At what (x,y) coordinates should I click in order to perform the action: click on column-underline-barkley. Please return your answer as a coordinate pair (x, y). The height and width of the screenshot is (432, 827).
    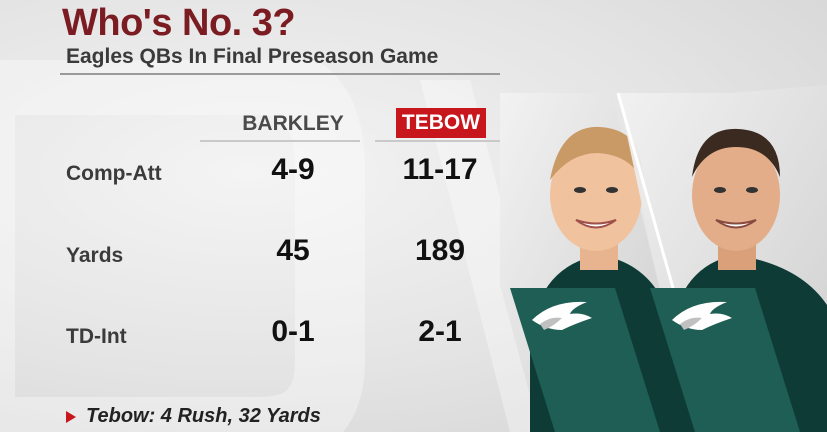
    Looking at the image, I should click on (280, 141).